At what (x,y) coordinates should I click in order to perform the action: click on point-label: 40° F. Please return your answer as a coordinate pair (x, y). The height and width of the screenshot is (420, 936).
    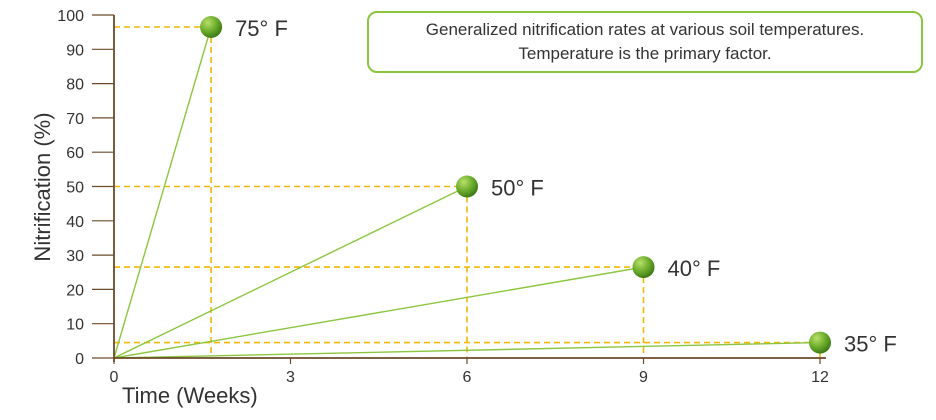
    Looking at the image, I should click on (694, 268).